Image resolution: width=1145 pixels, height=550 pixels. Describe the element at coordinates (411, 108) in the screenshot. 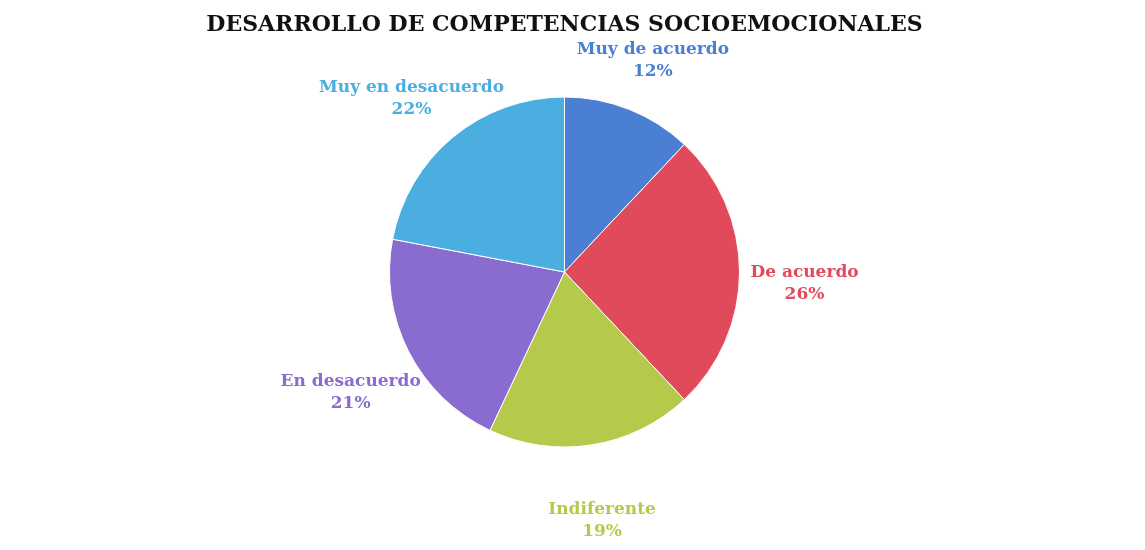

I see `data-label: 22%` at that location.